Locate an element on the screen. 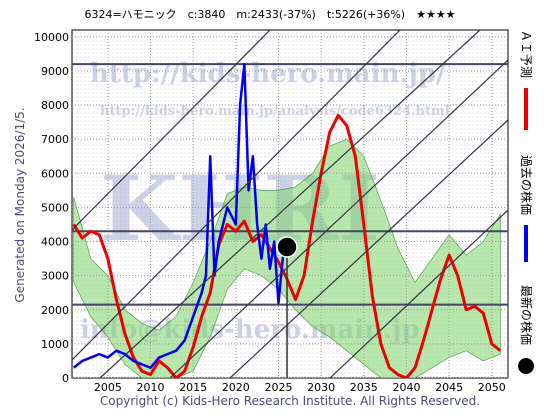 Image resolution: width=560 pixels, height=420 pixels. y-tick-label: 9000 is located at coordinates (55, 71).